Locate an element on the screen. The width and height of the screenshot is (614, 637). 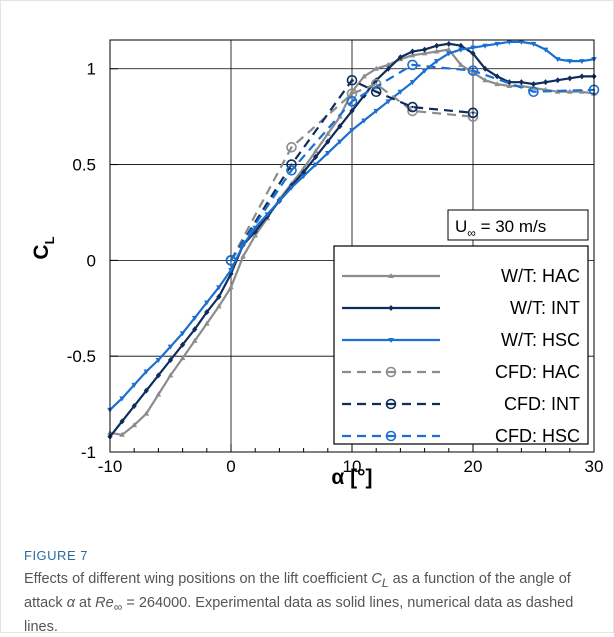
data-point-cfd-int is located at coordinates (412, 107).